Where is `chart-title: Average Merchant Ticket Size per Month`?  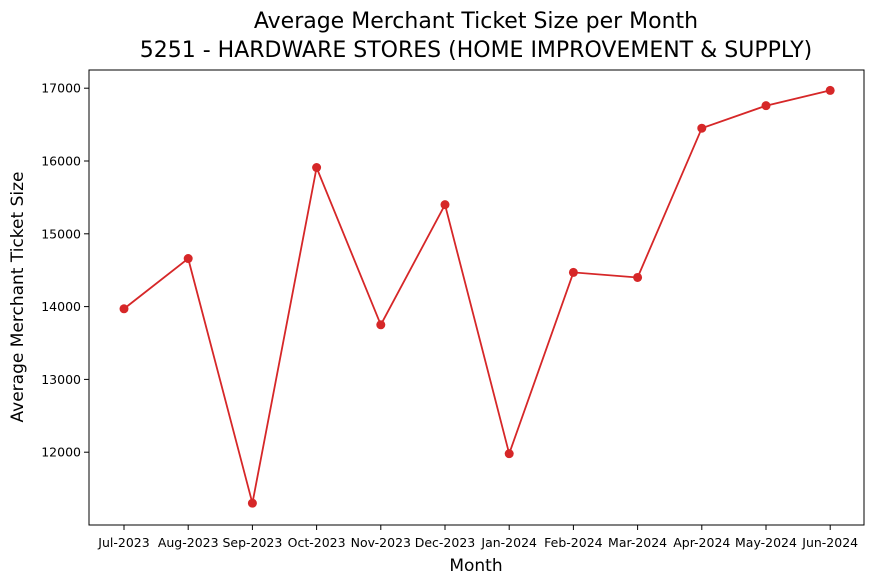 chart-title: Average Merchant Ticket Size per Month is located at coordinates (476, 21).